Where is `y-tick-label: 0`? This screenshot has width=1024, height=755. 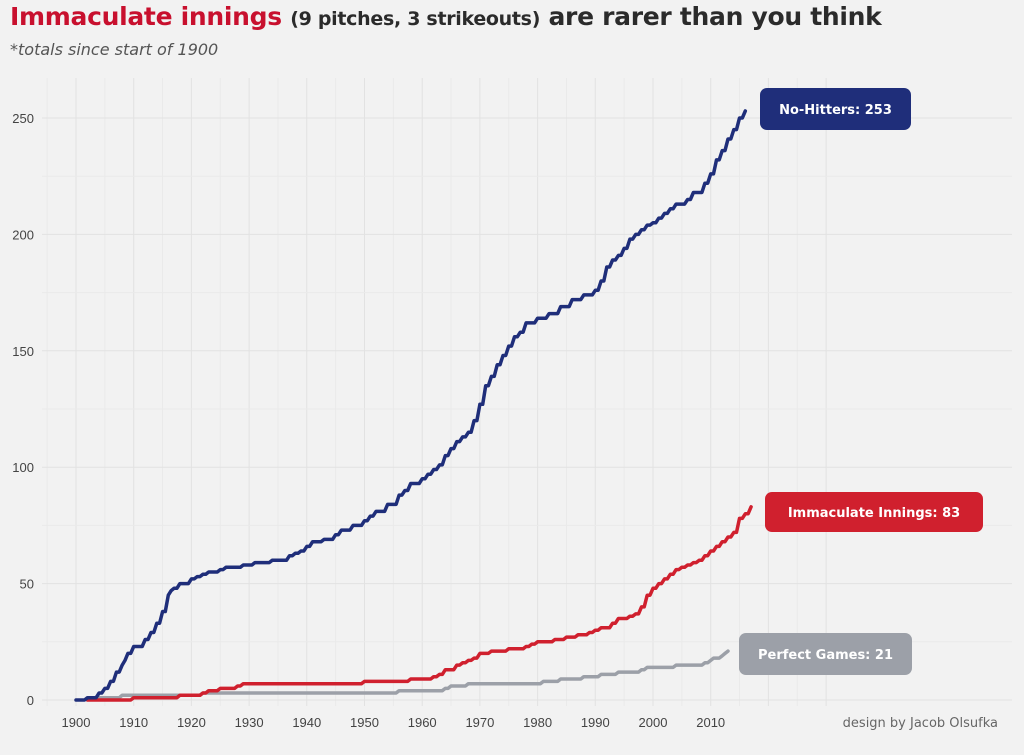
y-tick-label: 0 is located at coordinates (30, 700).